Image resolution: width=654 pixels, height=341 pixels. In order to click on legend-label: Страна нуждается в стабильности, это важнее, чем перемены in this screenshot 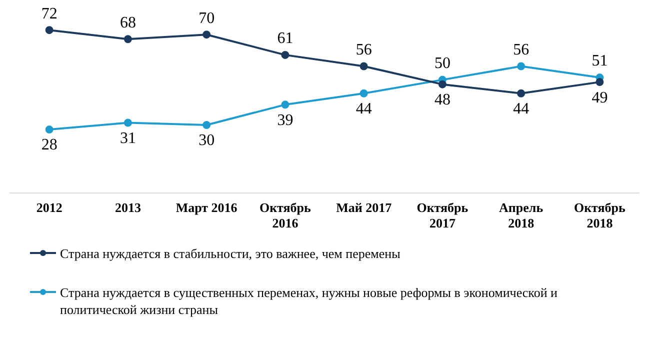, I will do `click(230, 253)`.